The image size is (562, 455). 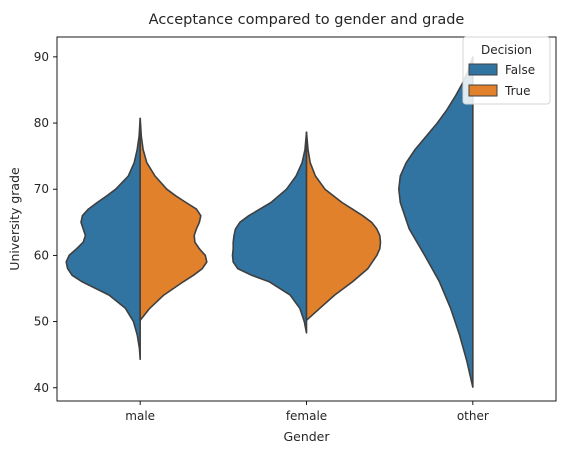 What do you see at coordinates (103, 239) in the screenshot?
I see `violin-false-male` at bounding box center [103, 239].